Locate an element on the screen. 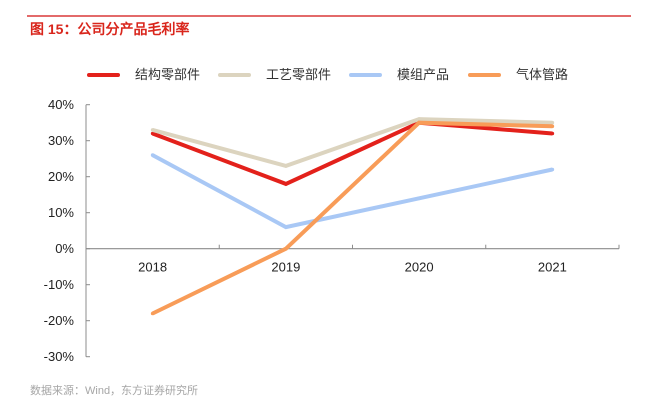 Image resolution: width=648 pixels, height=410 pixels. legend-item-gas-pipelines: 气体管路 is located at coordinates (518, 75).